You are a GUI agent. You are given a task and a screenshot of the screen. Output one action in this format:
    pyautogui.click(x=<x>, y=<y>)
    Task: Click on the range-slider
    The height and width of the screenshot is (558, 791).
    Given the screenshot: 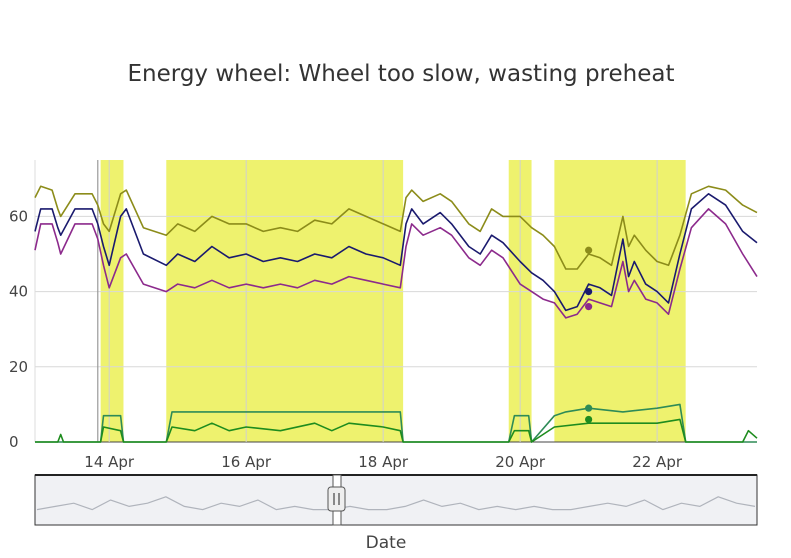 What is the action you would take?
    pyautogui.click(x=396, y=500)
    